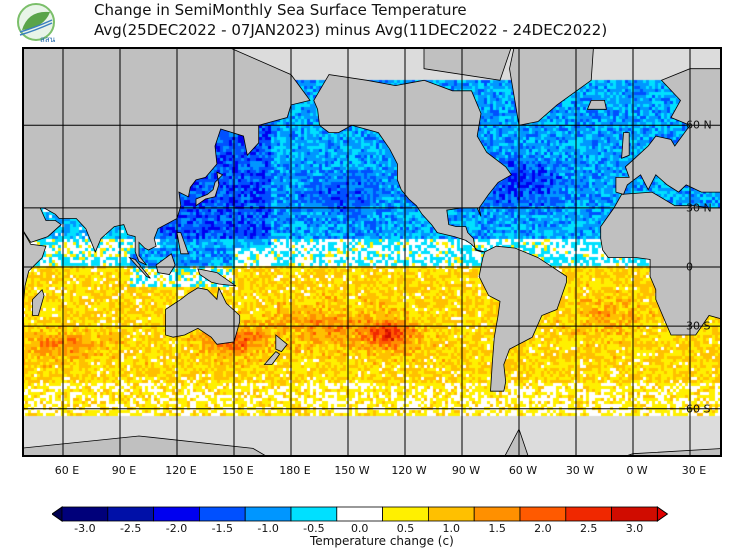 This screenshot has height=560, width=755. Describe the element at coordinates (124, 470) in the screenshot. I see `longitude-label: 90 E` at that location.